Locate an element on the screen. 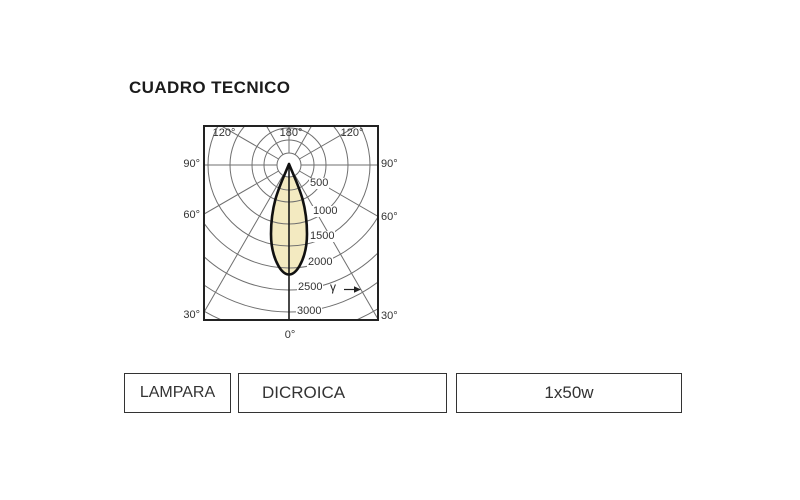 This screenshot has width=800, height=500. angle-label-0: 0° is located at coordinates (290, 335).